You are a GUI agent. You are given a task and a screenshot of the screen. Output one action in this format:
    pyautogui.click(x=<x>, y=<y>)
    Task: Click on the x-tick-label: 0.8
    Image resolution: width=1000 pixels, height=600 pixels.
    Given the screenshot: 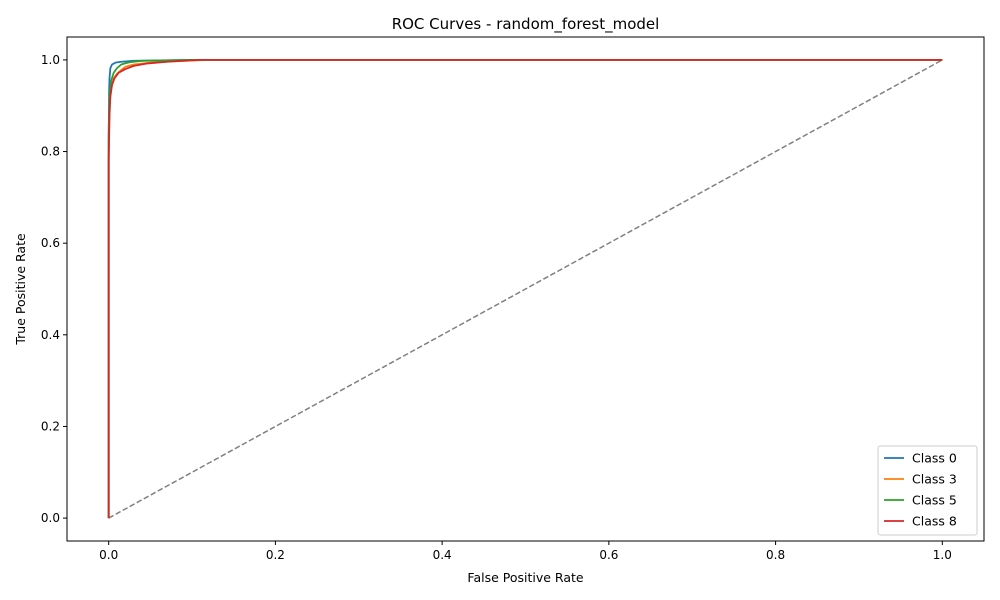 What is the action you would take?
    pyautogui.click(x=775, y=555)
    